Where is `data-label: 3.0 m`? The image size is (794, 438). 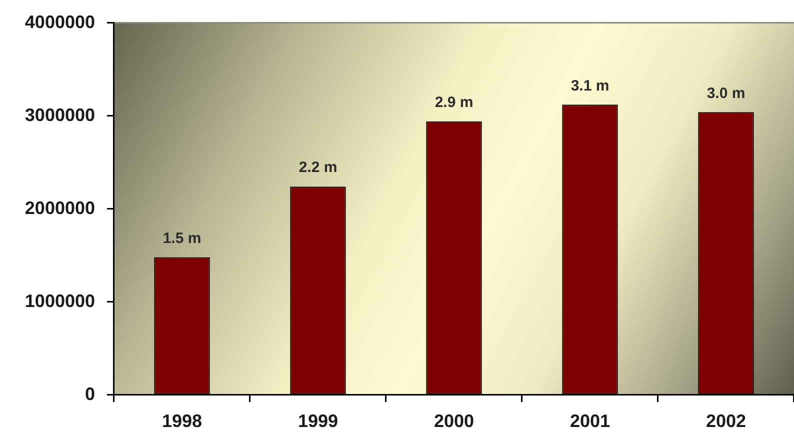 data-label: 3.0 m is located at coordinates (726, 93).